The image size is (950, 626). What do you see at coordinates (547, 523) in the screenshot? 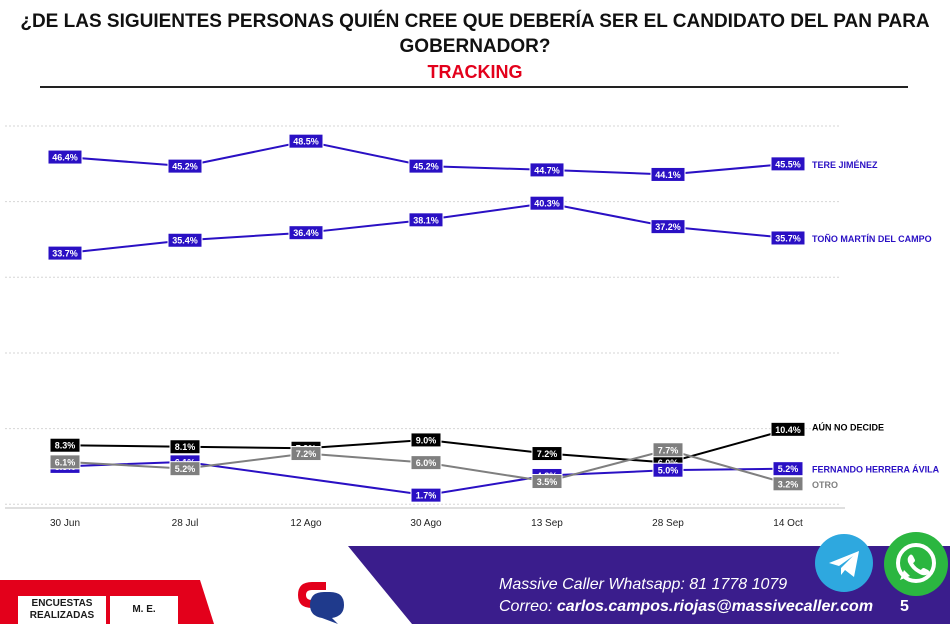
I see `x-tick-label: 13 Sep` at bounding box center [547, 523].